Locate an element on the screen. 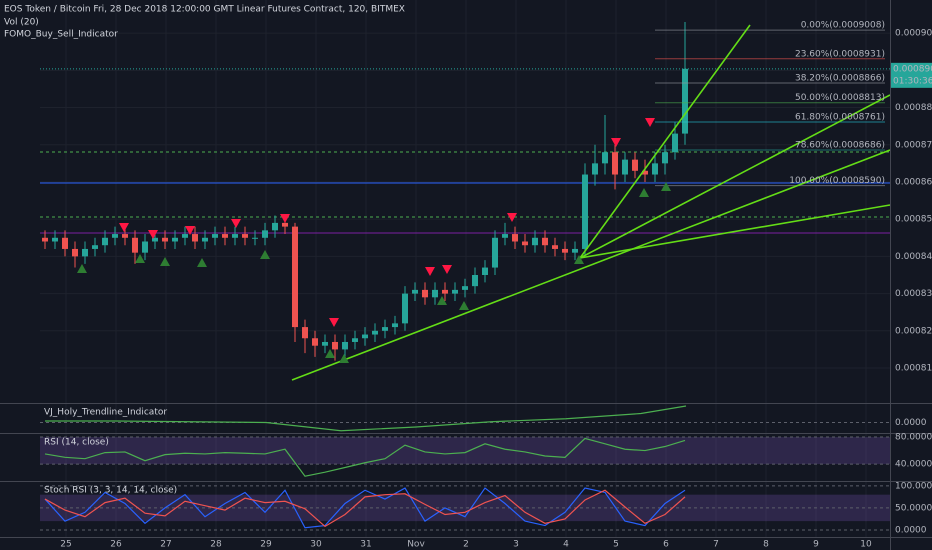  y-tick-label: 0.0008200 is located at coordinates (913, 331).